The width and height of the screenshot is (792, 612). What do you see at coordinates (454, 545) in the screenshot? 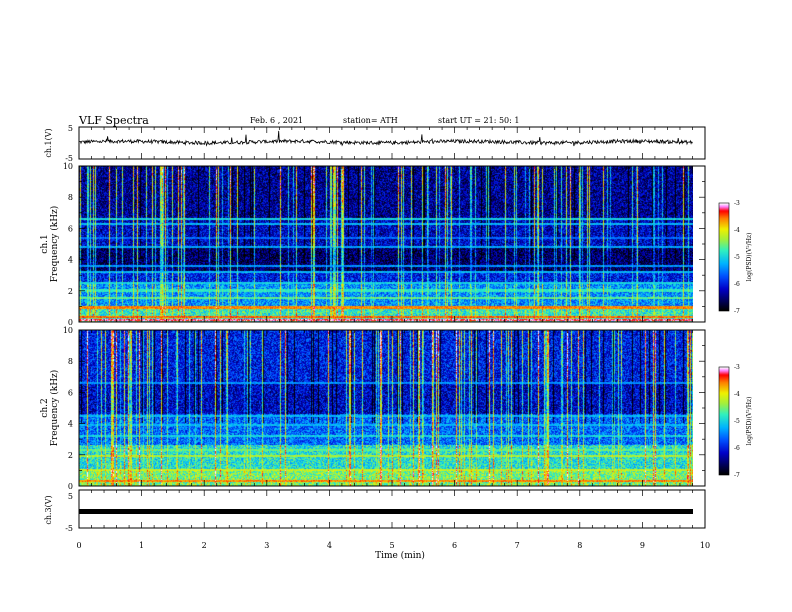
I see `x-tick-label: 6` at bounding box center [454, 545].